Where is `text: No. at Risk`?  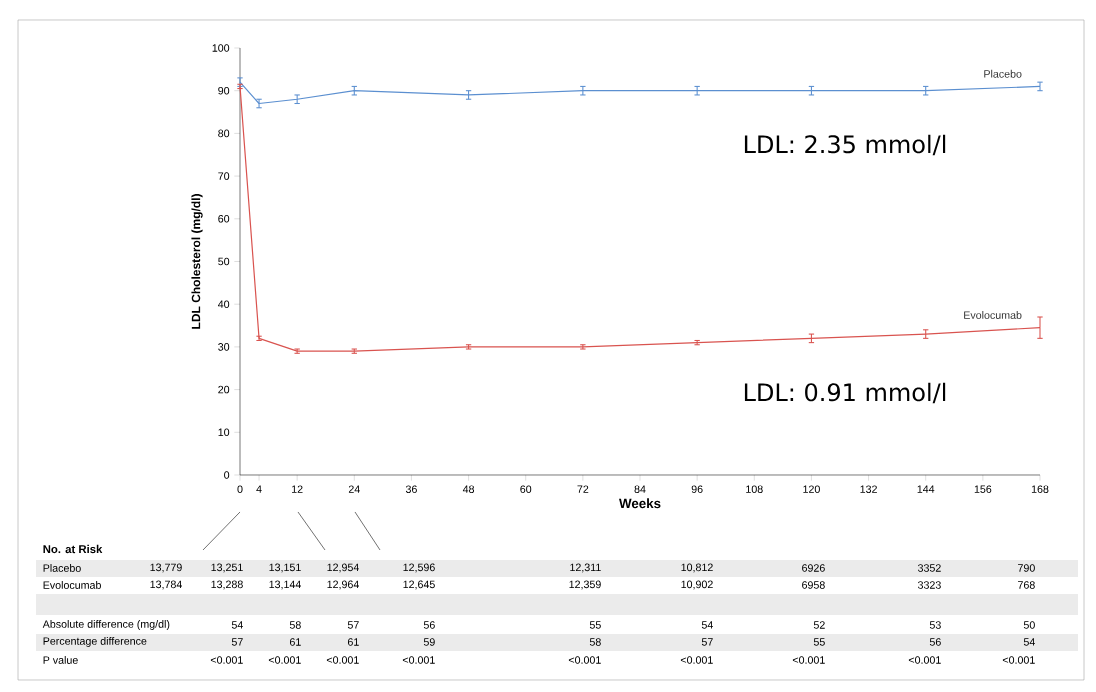 text: No. at Risk is located at coordinates (73, 549).